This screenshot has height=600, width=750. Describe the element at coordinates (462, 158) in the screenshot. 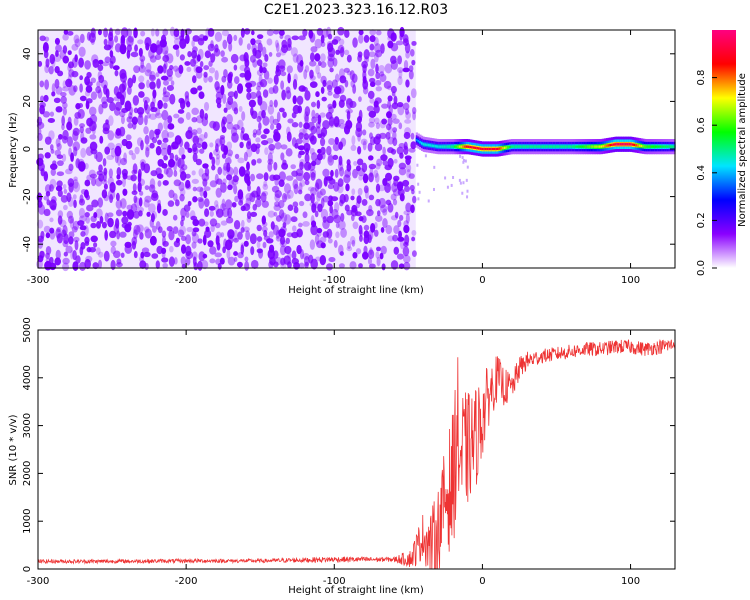

I see `band-speckle` at that location.